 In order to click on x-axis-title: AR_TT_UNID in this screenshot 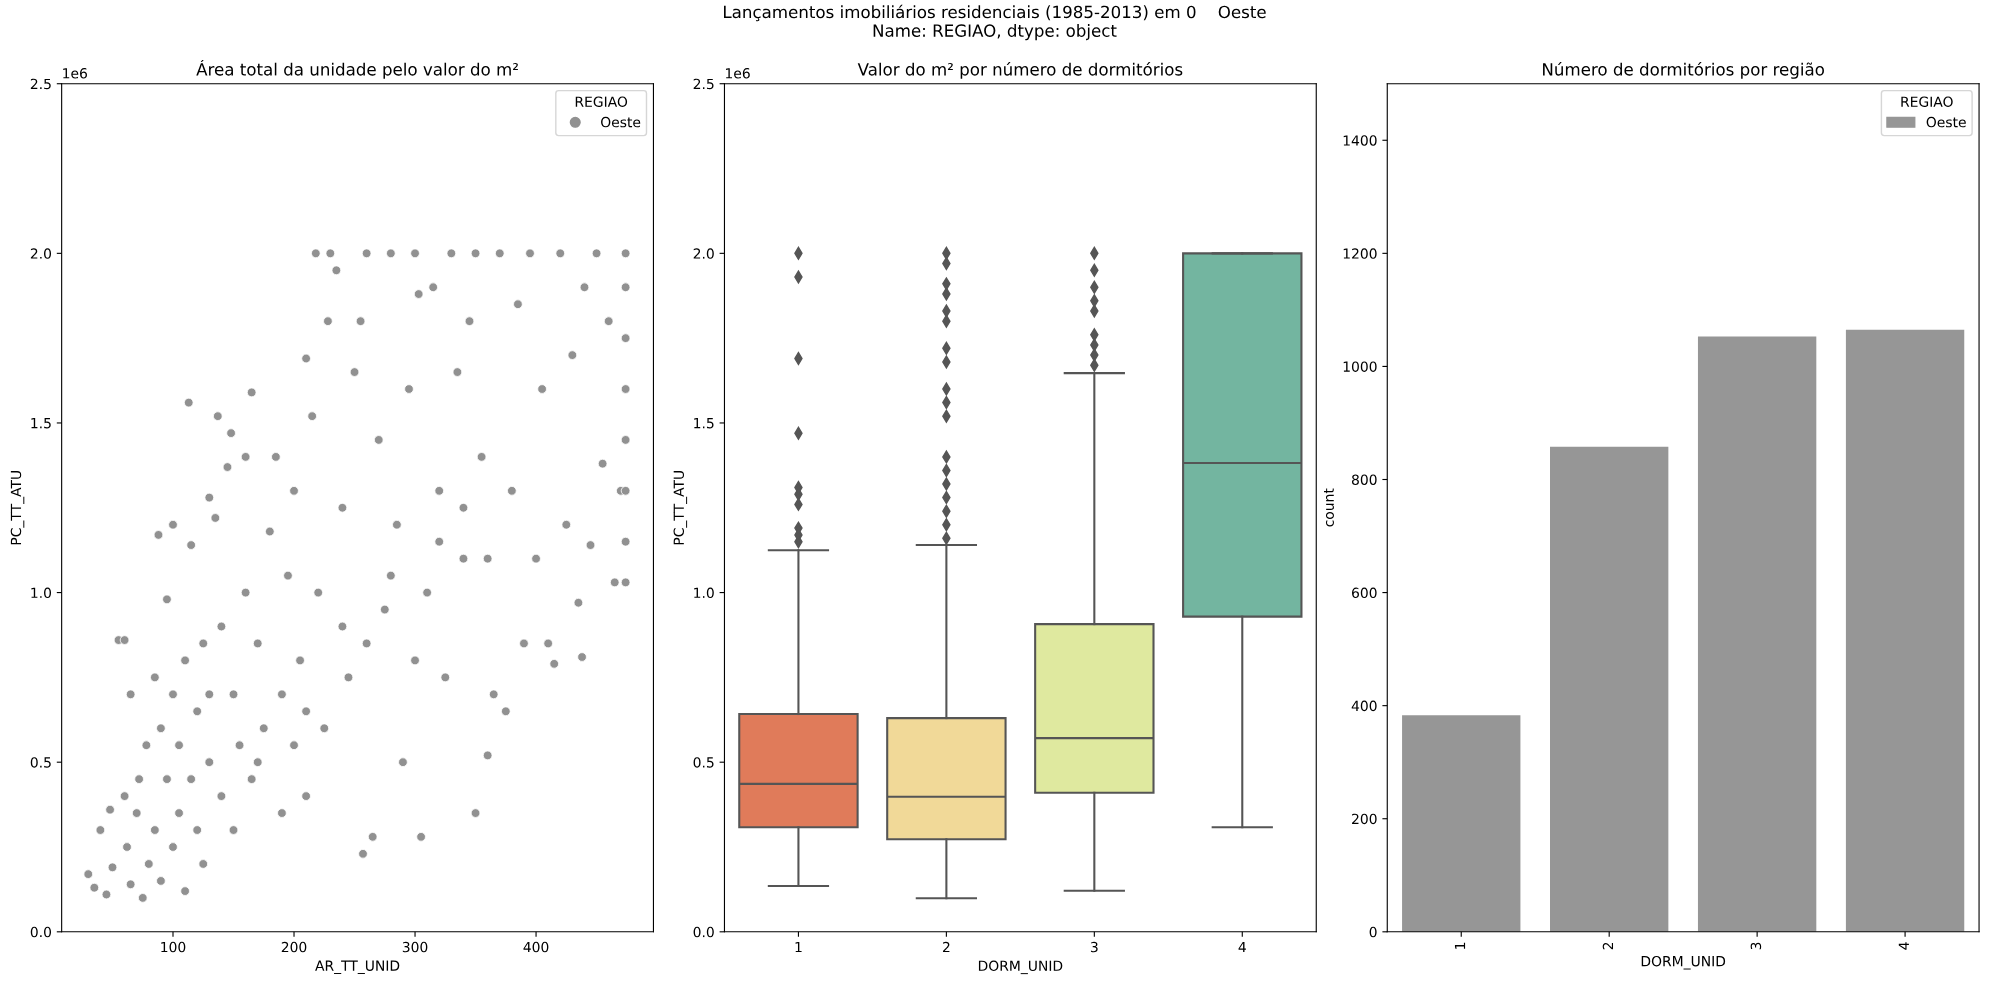, I will do `click(357, 967)`.